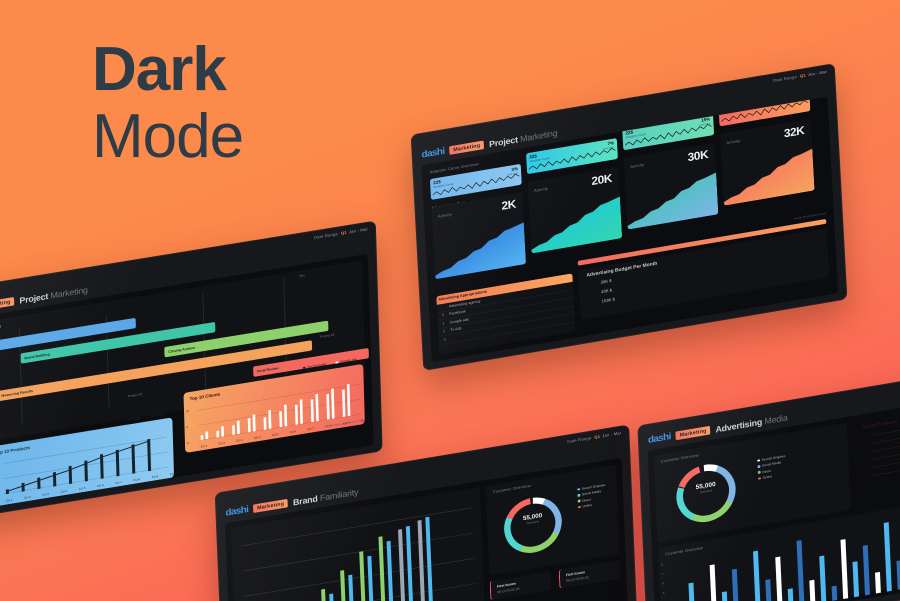  I want to click on axis-tick-x: CU 5, so click(82, 488).